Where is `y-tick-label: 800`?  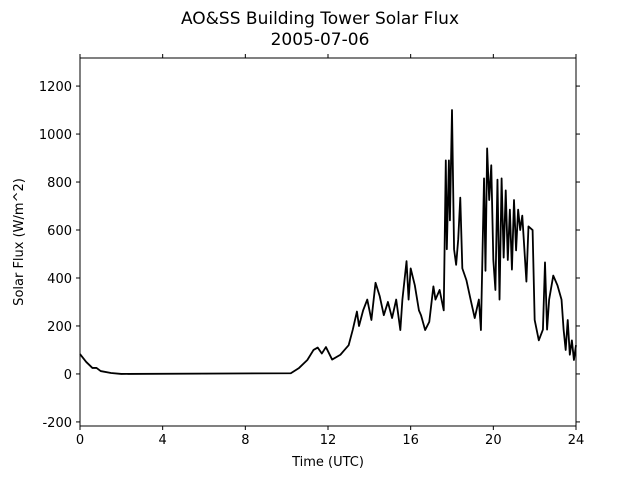
y-tick-label: 800 is located at coordinates (59, 183).